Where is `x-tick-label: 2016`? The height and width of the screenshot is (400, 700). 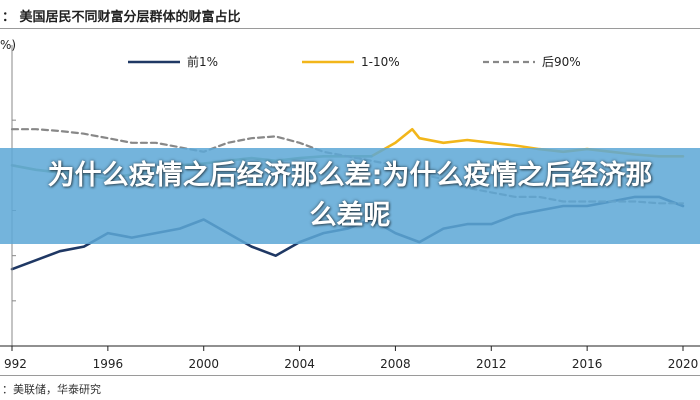 x-tick-label: 2016 is located at coordinates (587, 364).